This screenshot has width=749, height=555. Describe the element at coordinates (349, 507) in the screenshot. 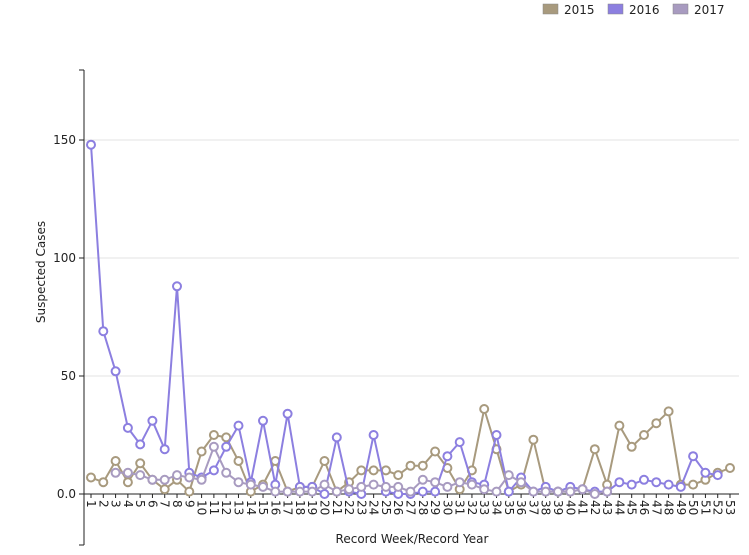

I see `x-tick-label: 22` at that location.